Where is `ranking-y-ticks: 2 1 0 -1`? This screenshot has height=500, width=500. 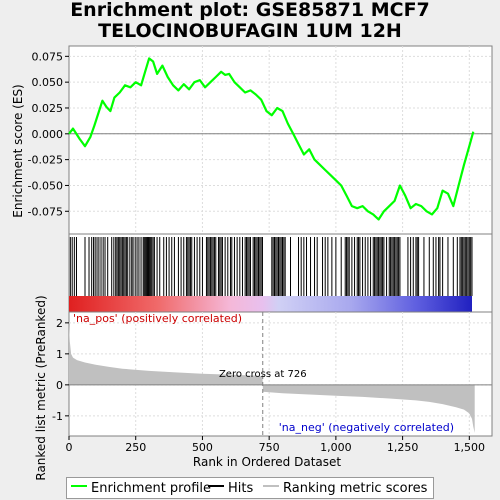
ranking-y-ticks: 2 1 0 -1 is located at coordinates (60, 370).